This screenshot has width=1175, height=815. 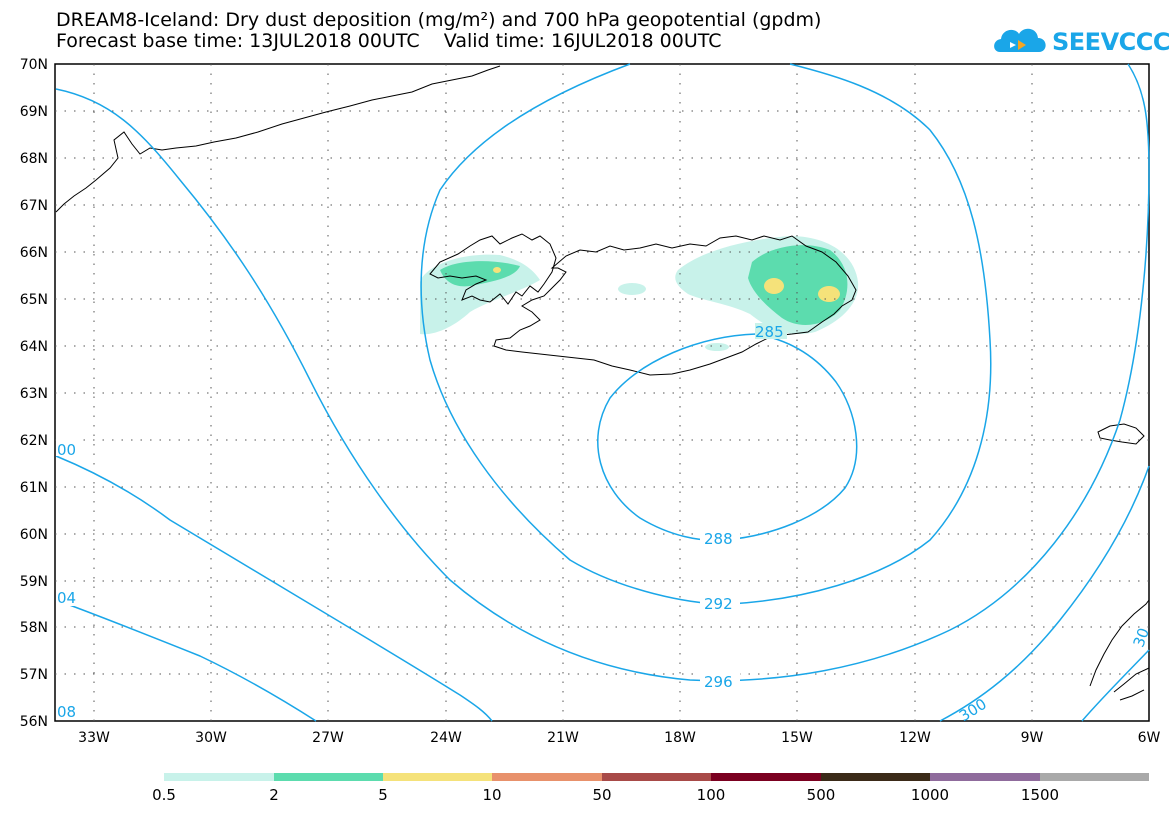 I want to click on legend-label: 1500, so click(x=1040, y=795).